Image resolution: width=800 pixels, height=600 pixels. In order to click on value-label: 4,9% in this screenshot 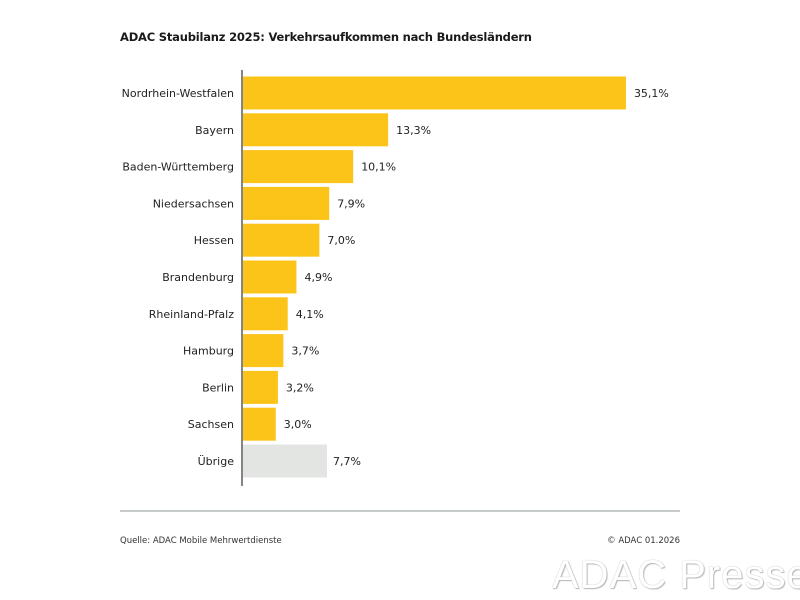, I will do `click(318, 277)`.